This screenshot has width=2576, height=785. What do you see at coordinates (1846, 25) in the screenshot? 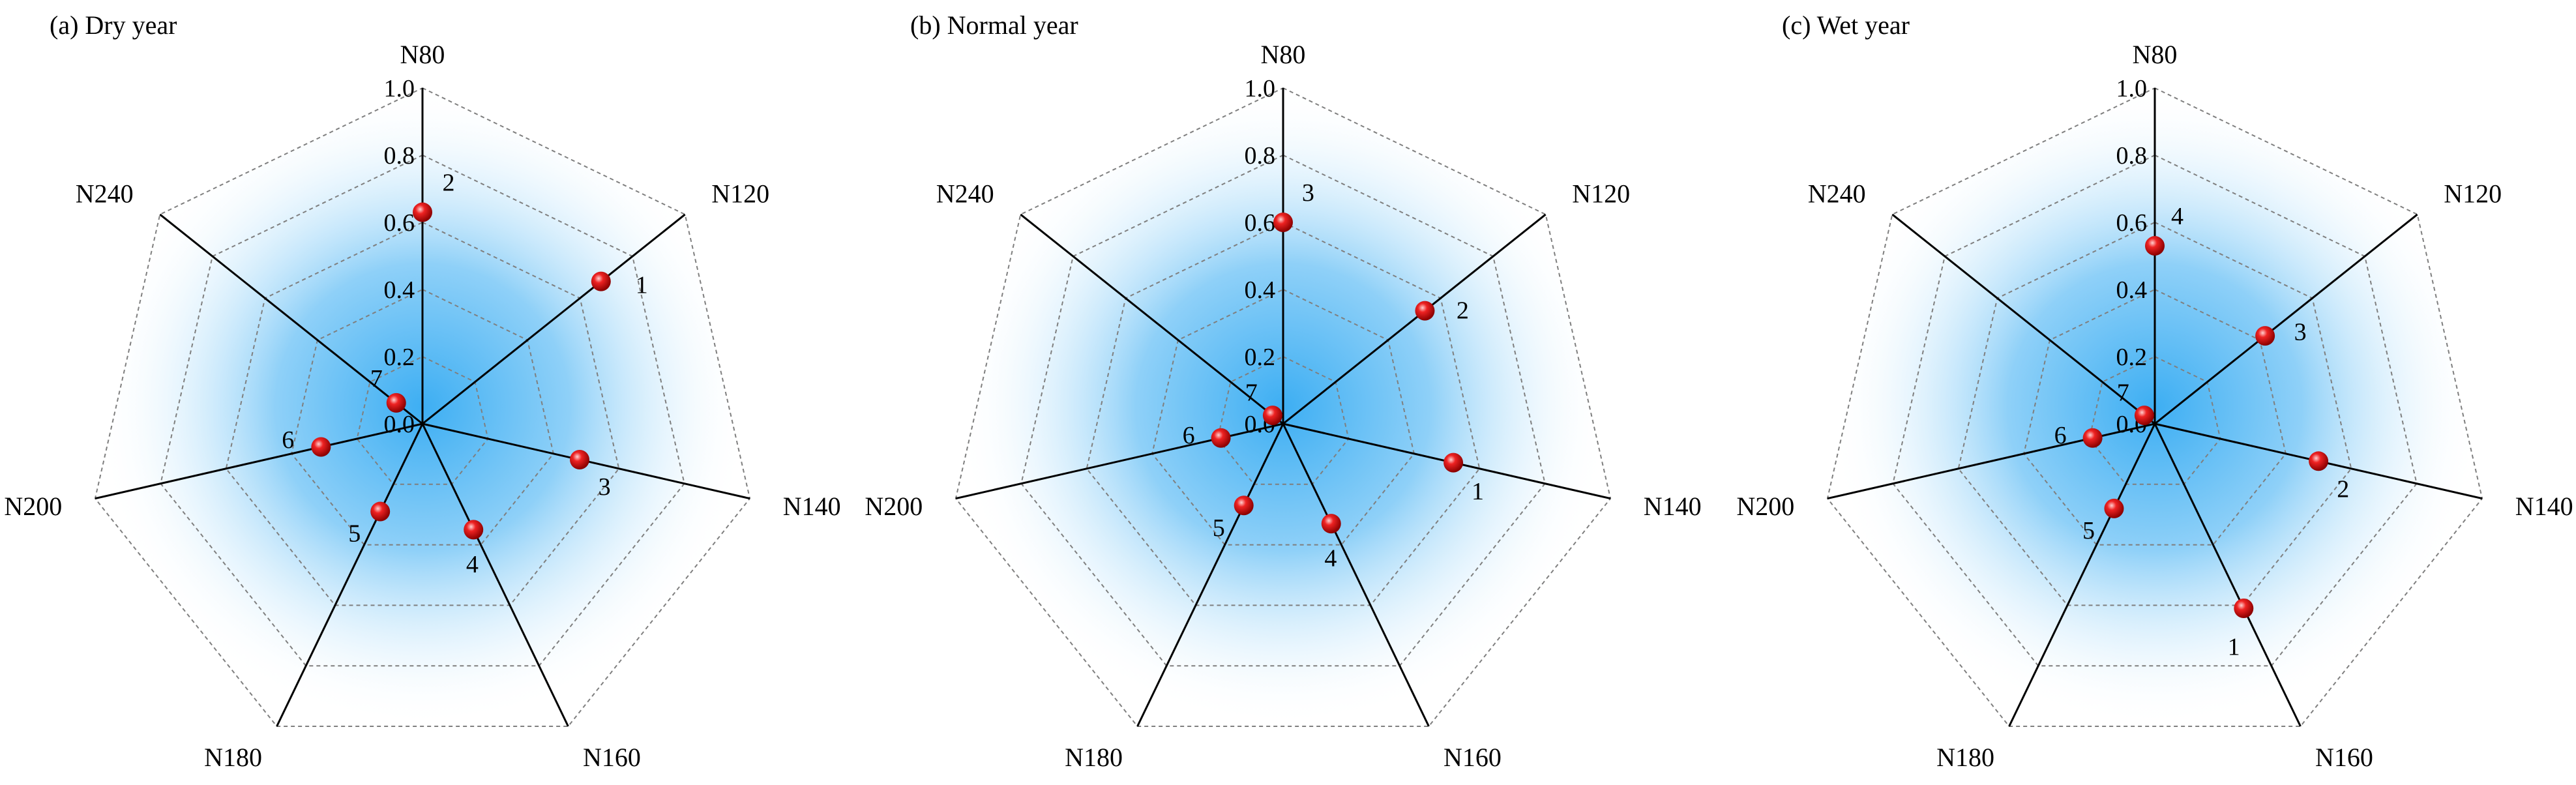
I see `panel-title: (c) Wet year` at bounding box center [1846, 25].